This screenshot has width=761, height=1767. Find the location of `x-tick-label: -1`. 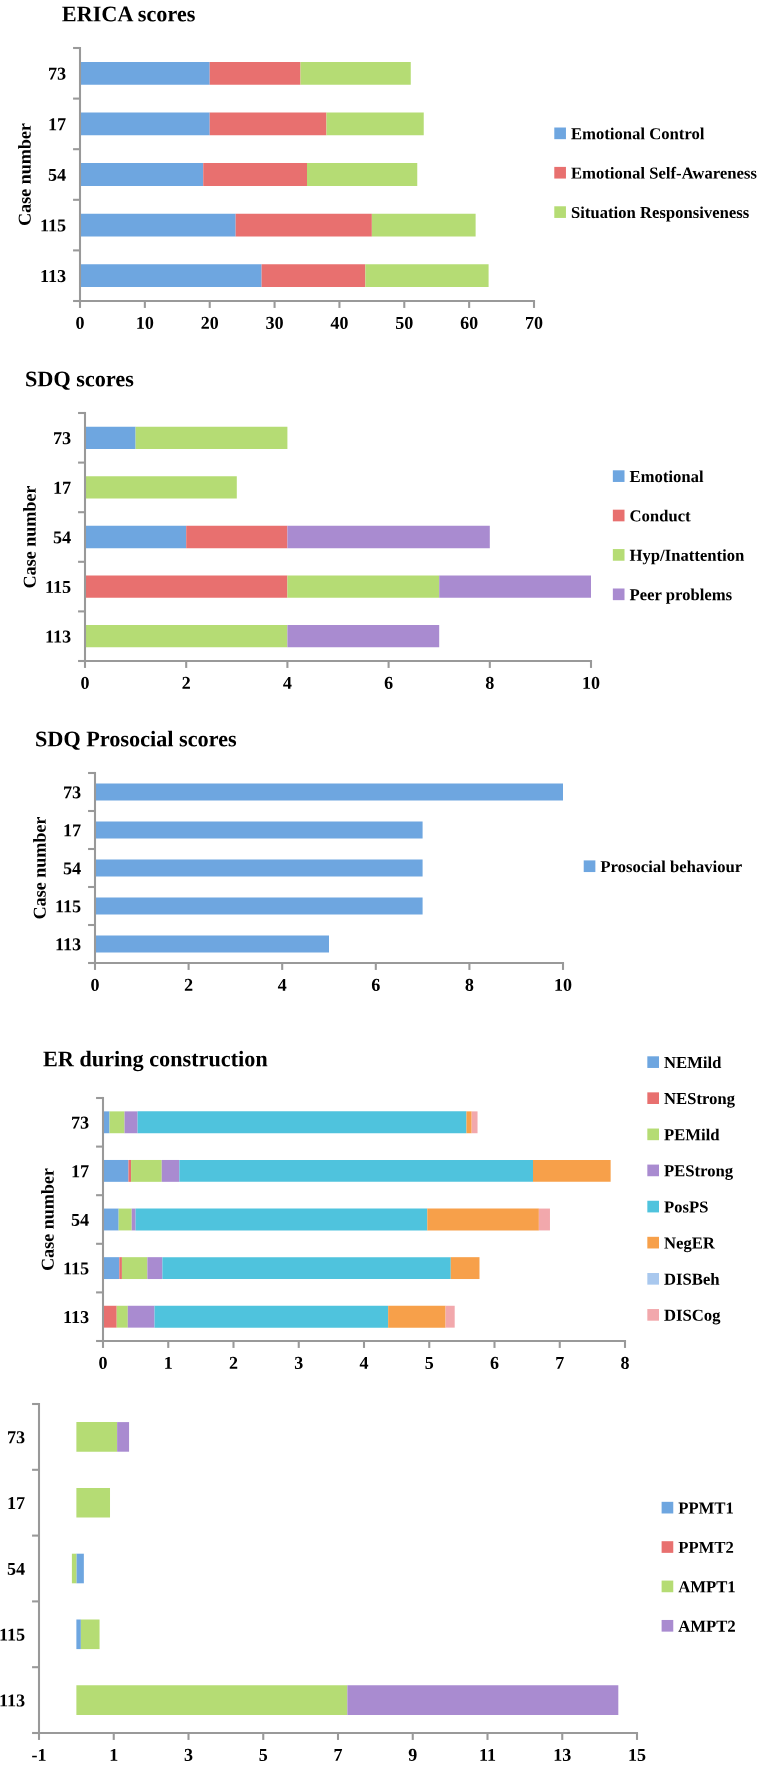

x-tick-label: -1 is located at coordinates (39, 1754).